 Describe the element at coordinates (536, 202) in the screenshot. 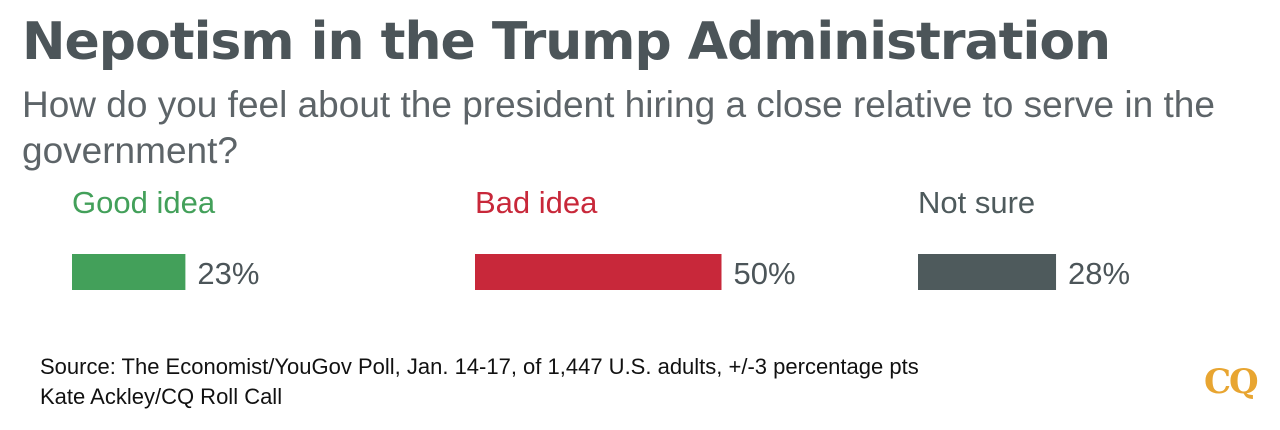

I see `category-label-bad-idea: Bad idea` at that location.